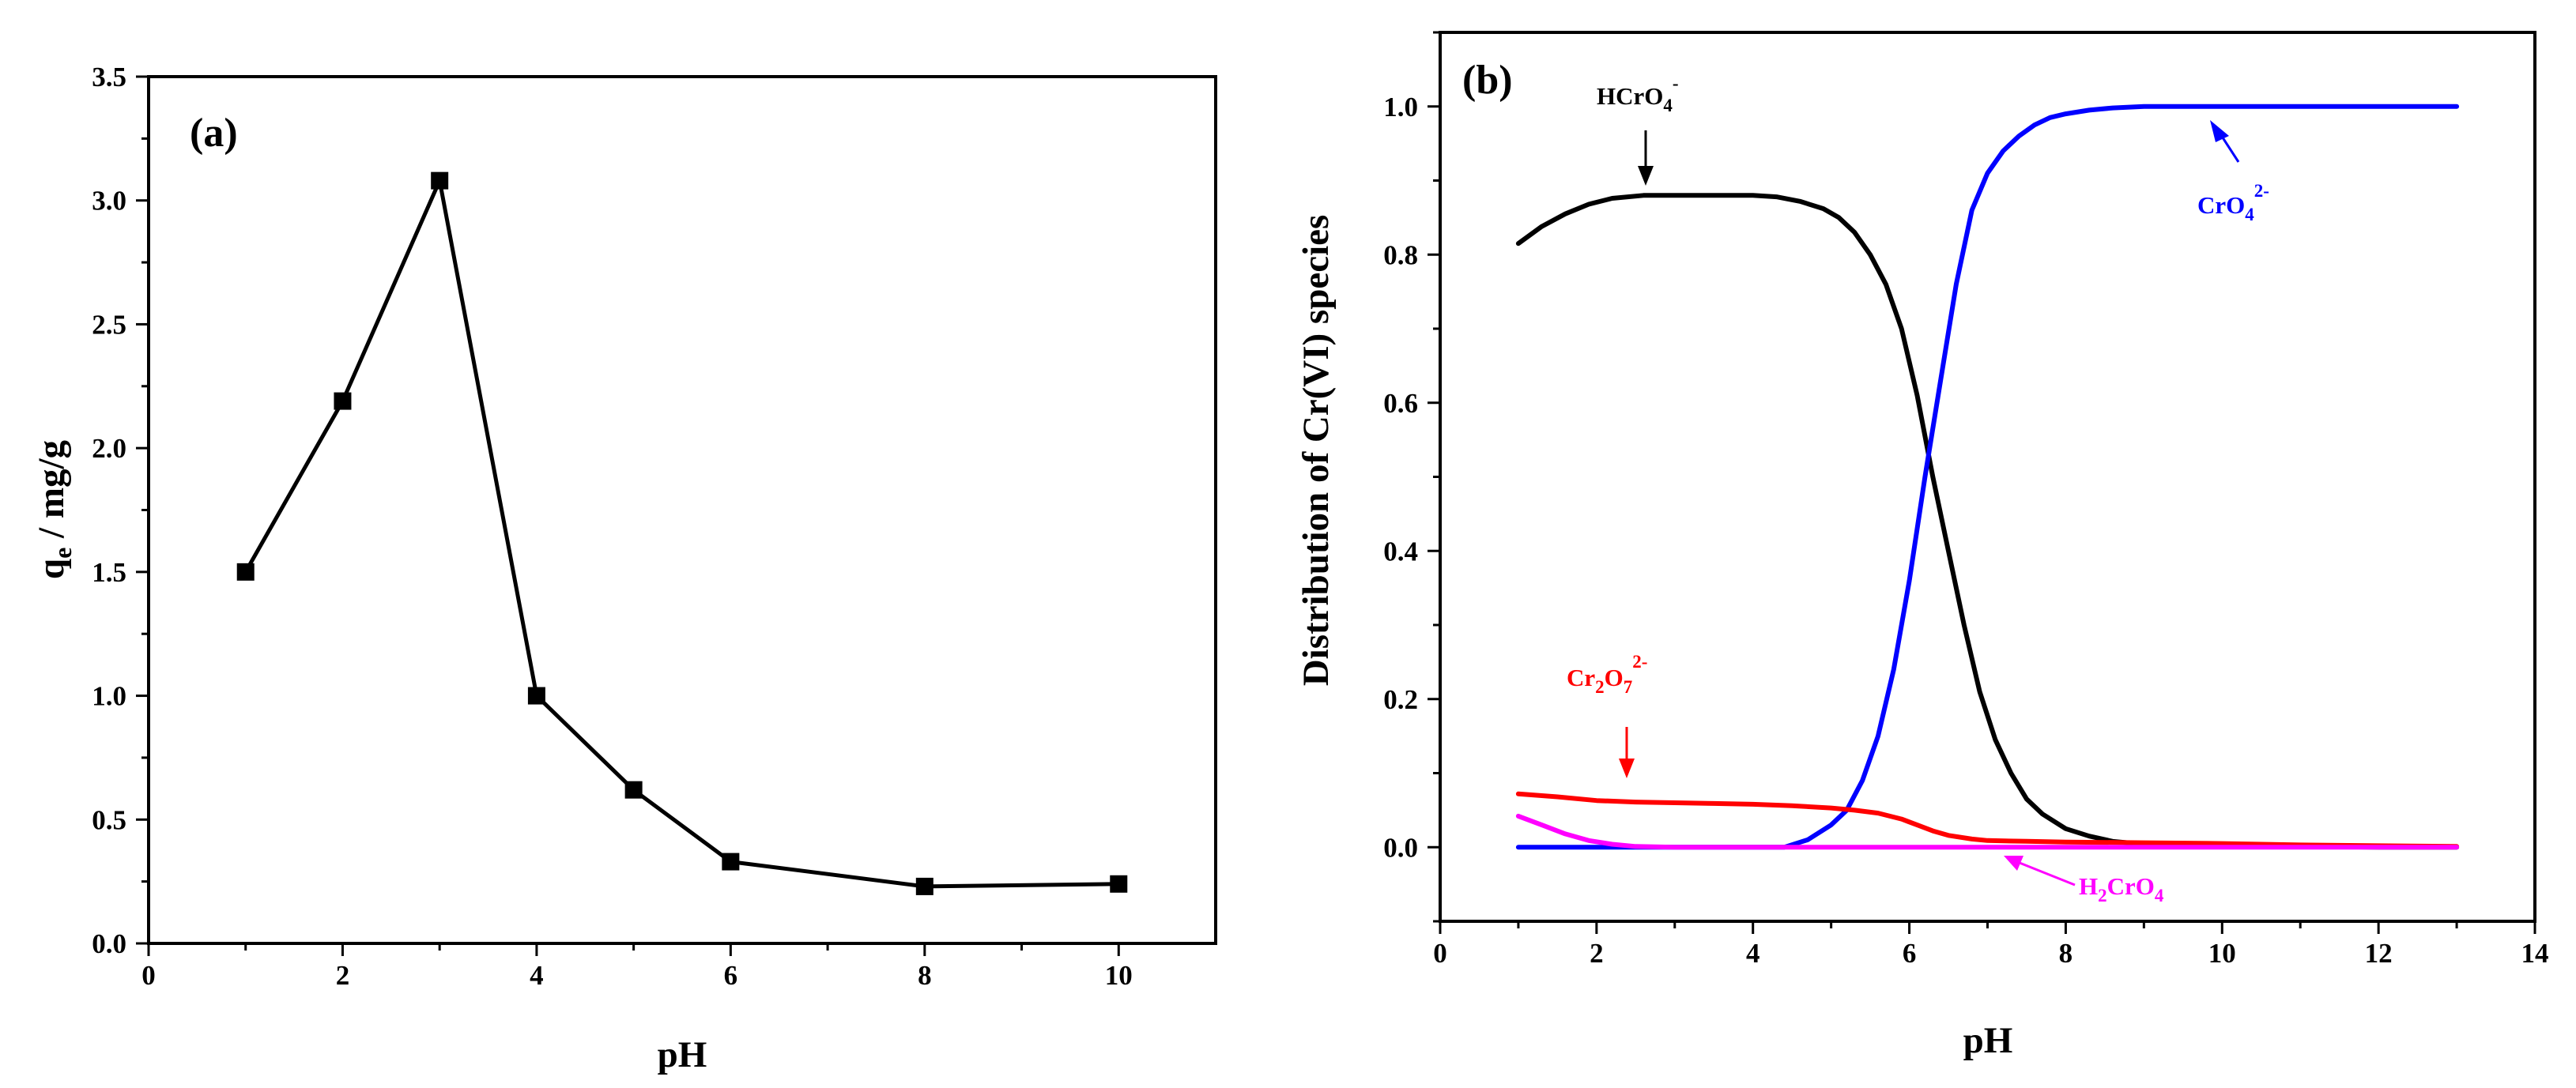  Describe the element at coordinates (2222, 953) in the screenshot. I see `chart-b-x-tick-label: 10` at that location.